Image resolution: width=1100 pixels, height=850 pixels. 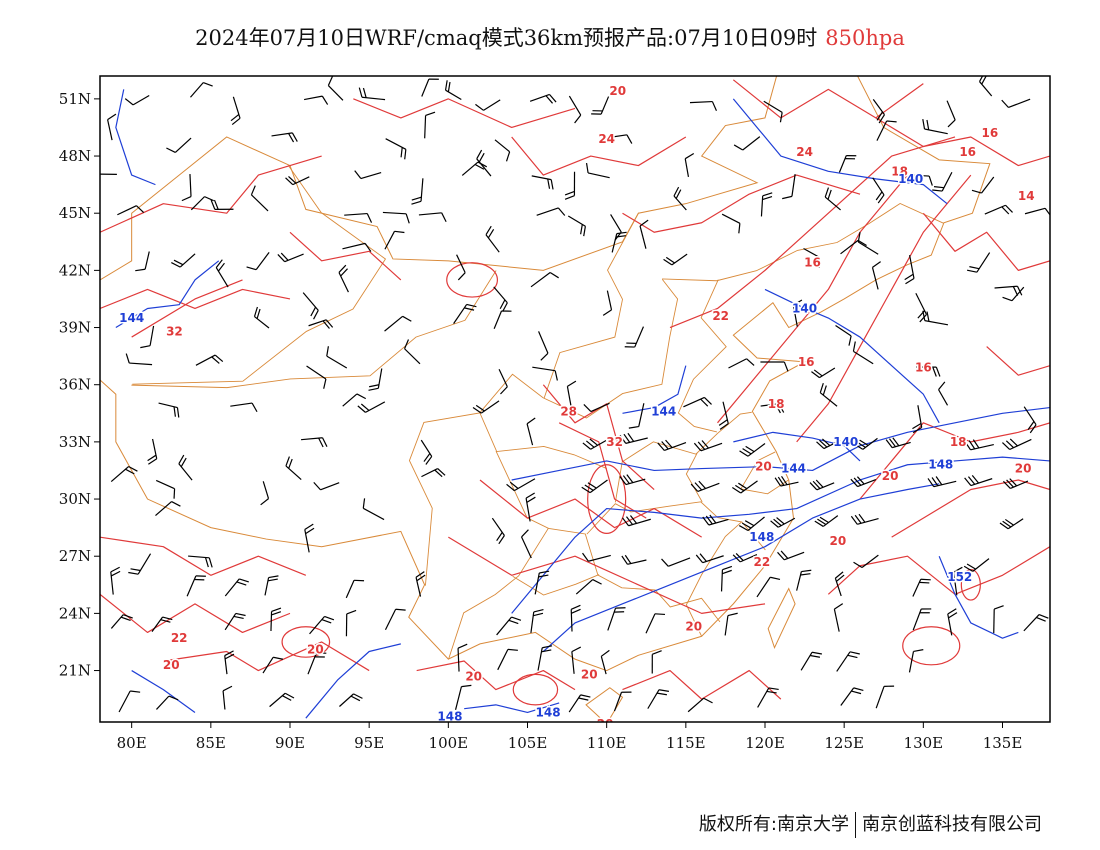 What do you see at coordinates (870, 824) in the screenshot?
I see `copyright-footer: 版权所有:南京大学 南京创蓝科技有限公司` at bounding box center [870, 824].